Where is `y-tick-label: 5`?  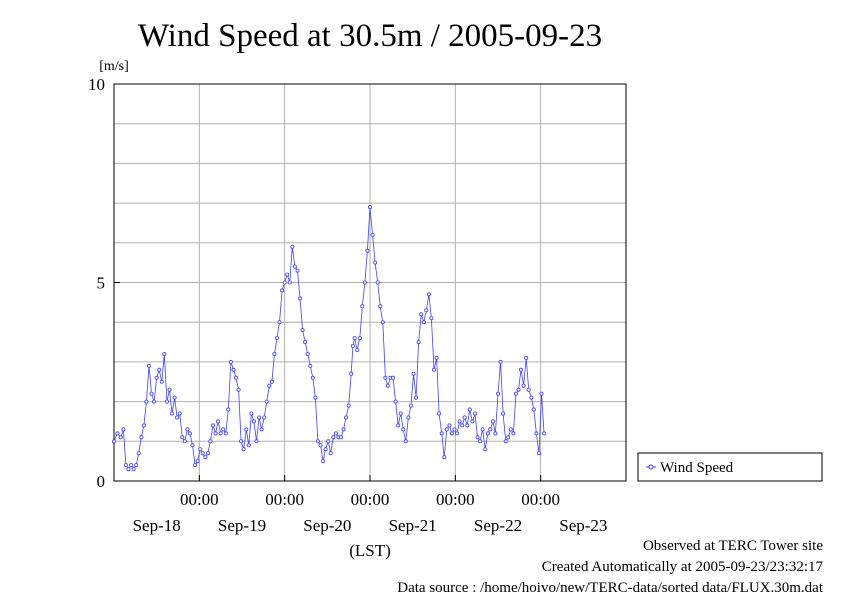 y-tick-label: 5 is located at coordinates (101, 283).